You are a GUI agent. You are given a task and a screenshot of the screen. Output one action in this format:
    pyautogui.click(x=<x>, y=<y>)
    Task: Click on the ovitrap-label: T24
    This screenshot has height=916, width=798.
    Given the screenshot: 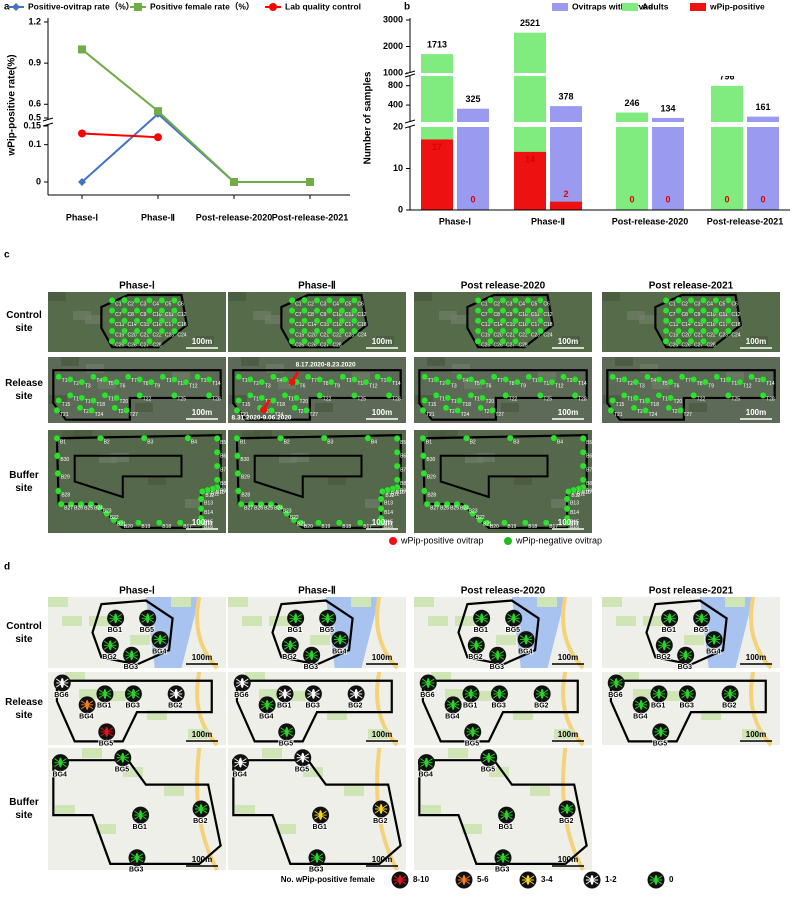 What is the action you would take?
    pyautogui.click(x=99, y=415)
    